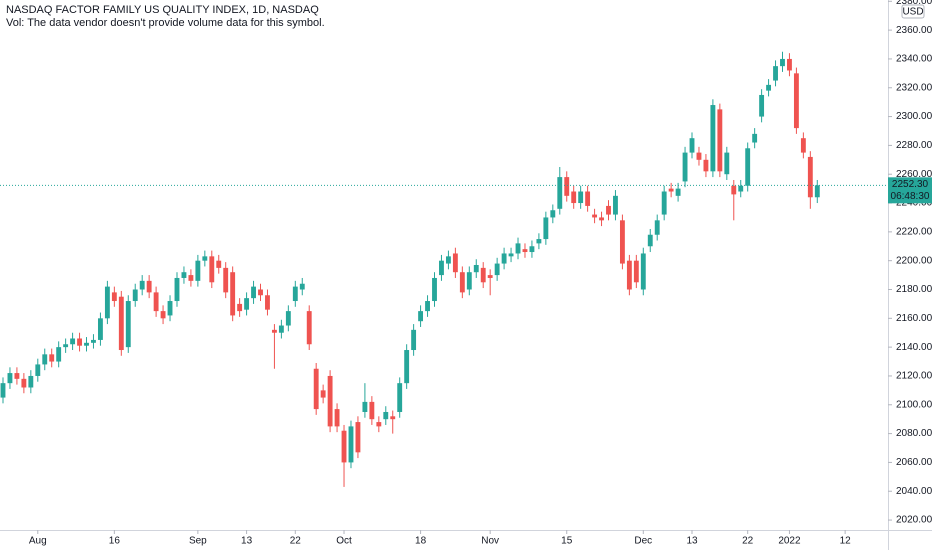 The height and width of the screenshot is (550, 932). Describe the element at coordinates (914, 347) in the screenshot. I see `y-tick-label: 2140.00` at that location.